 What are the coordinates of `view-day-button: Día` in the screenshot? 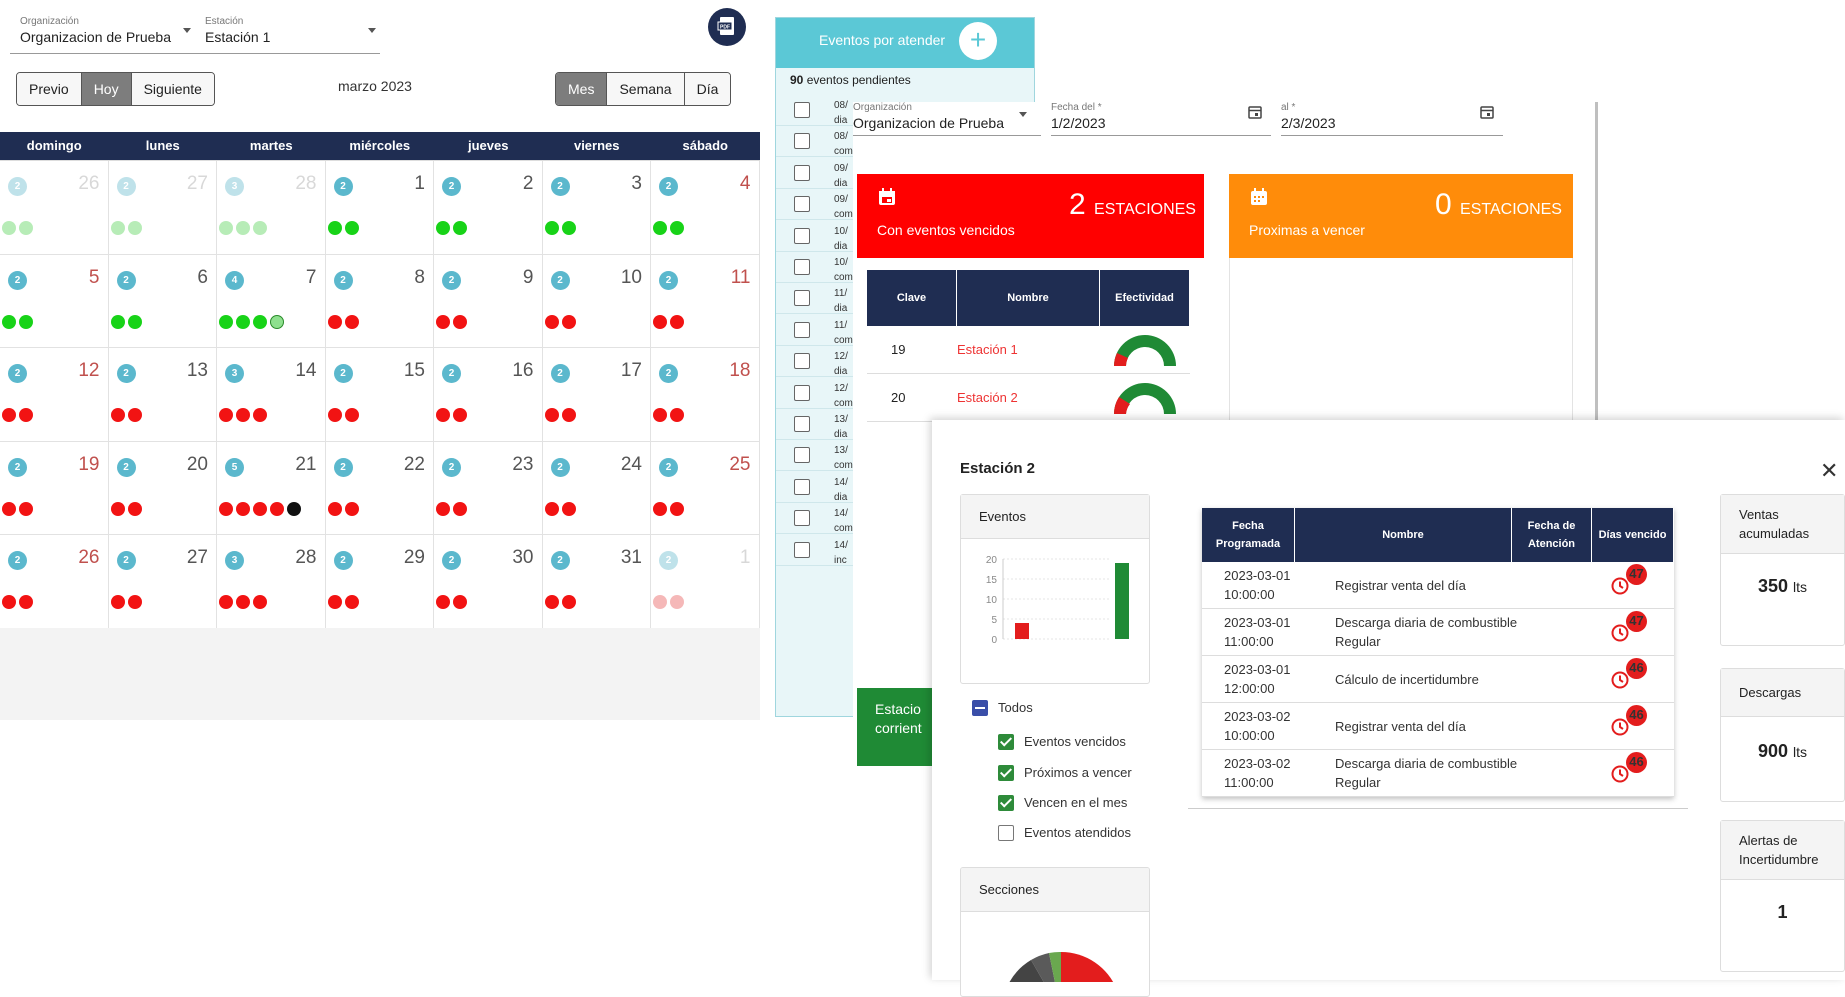 It's located at (707, 89).